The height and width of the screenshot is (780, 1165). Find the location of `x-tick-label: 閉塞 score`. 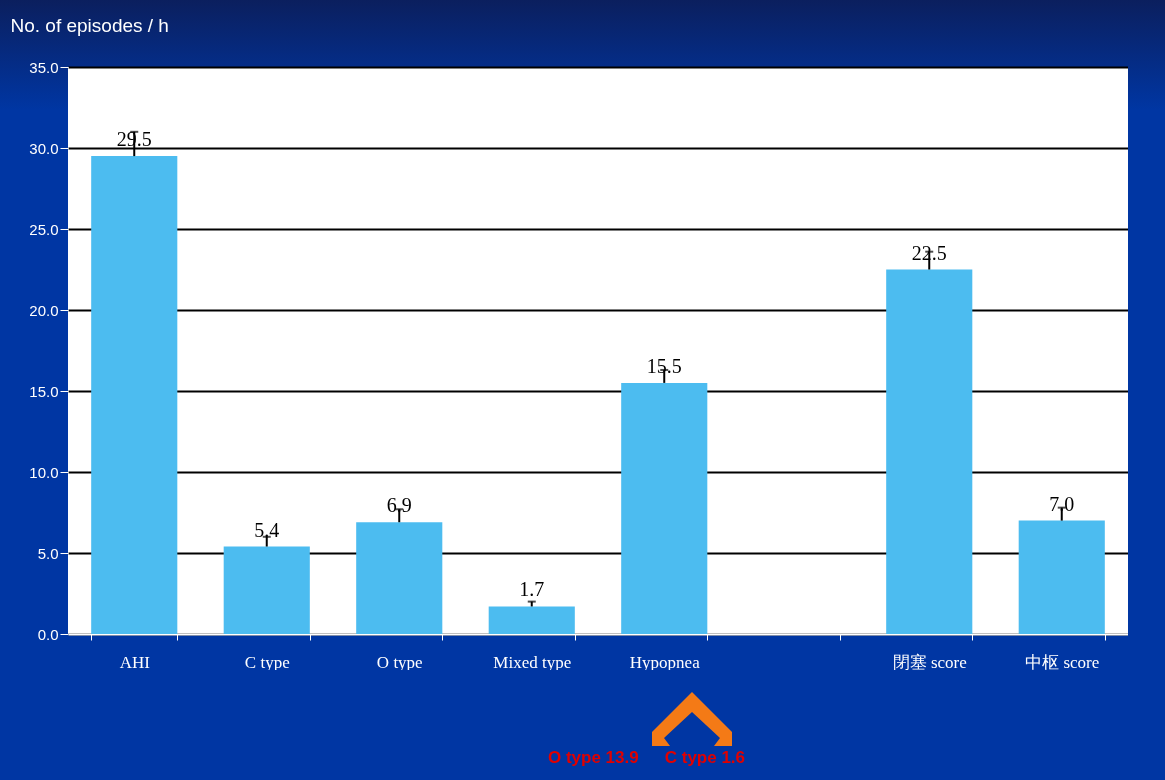

x-tick-label: 閉塞 score is located at coordinates (929, 662).